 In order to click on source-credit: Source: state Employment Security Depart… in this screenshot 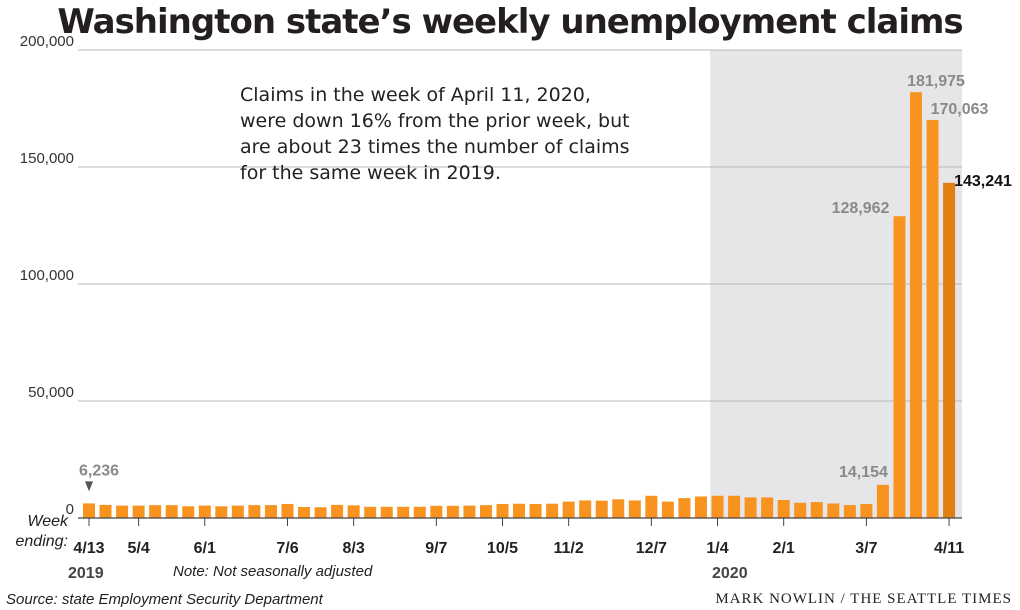, I will do `click(164, 599)`.